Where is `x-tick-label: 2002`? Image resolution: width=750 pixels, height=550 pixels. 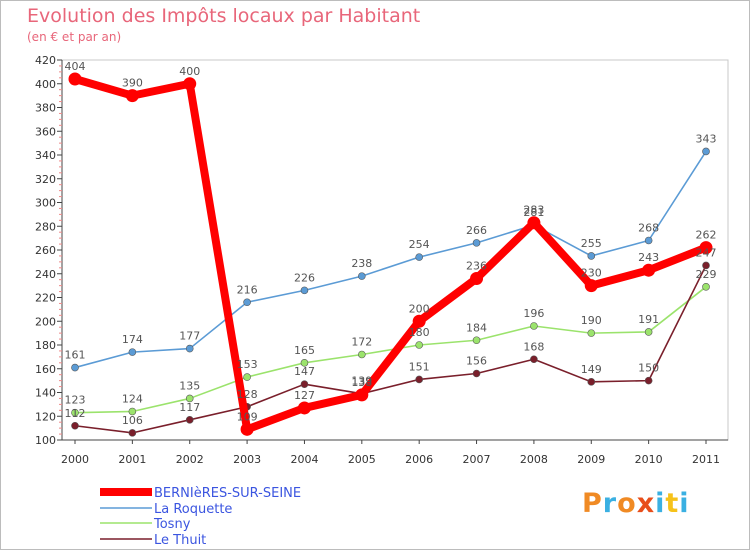 x-tick-label: 2002 is located at coordinates (190, 459).